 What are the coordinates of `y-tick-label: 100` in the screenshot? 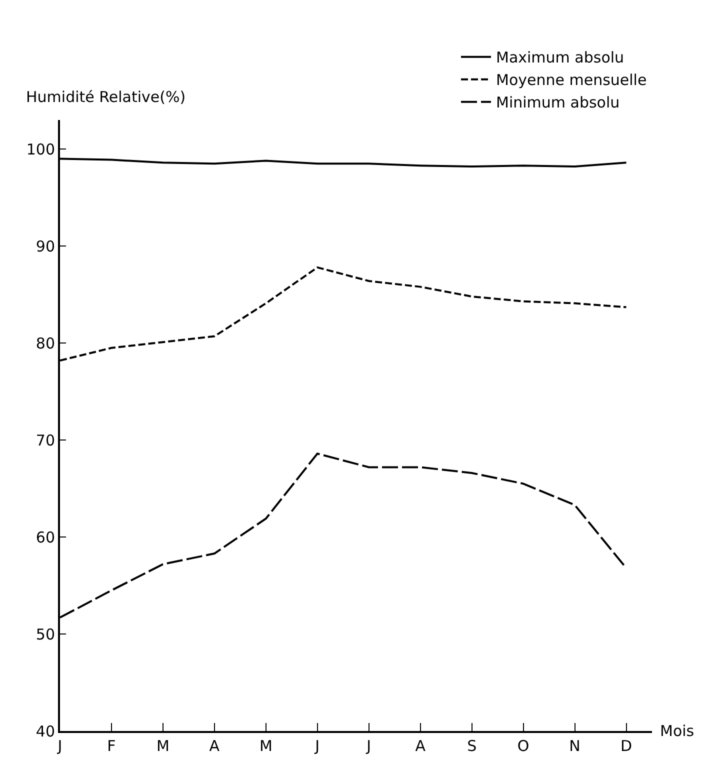 It's located at (40, 149).